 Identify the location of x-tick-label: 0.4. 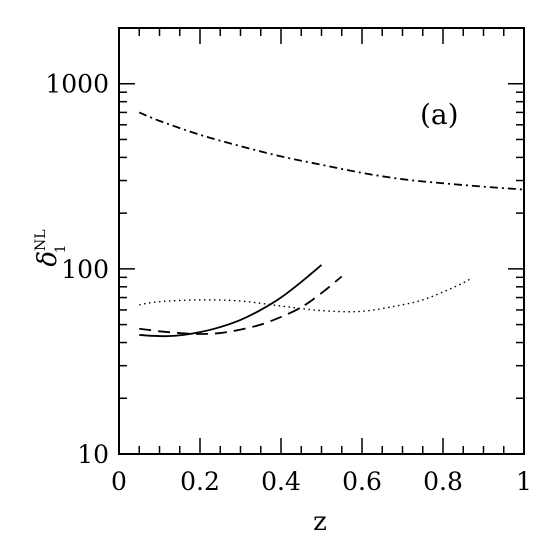
(281, 481).